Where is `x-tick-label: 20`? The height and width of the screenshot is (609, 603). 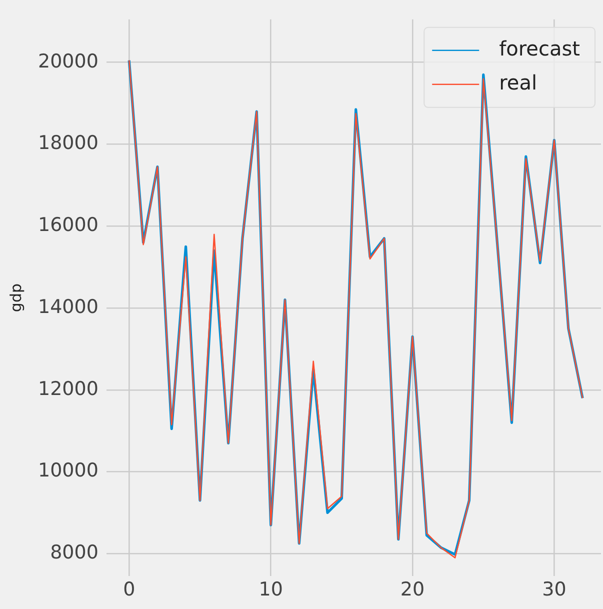 x-tick-label: 20 is located at coordinates (412, 589).